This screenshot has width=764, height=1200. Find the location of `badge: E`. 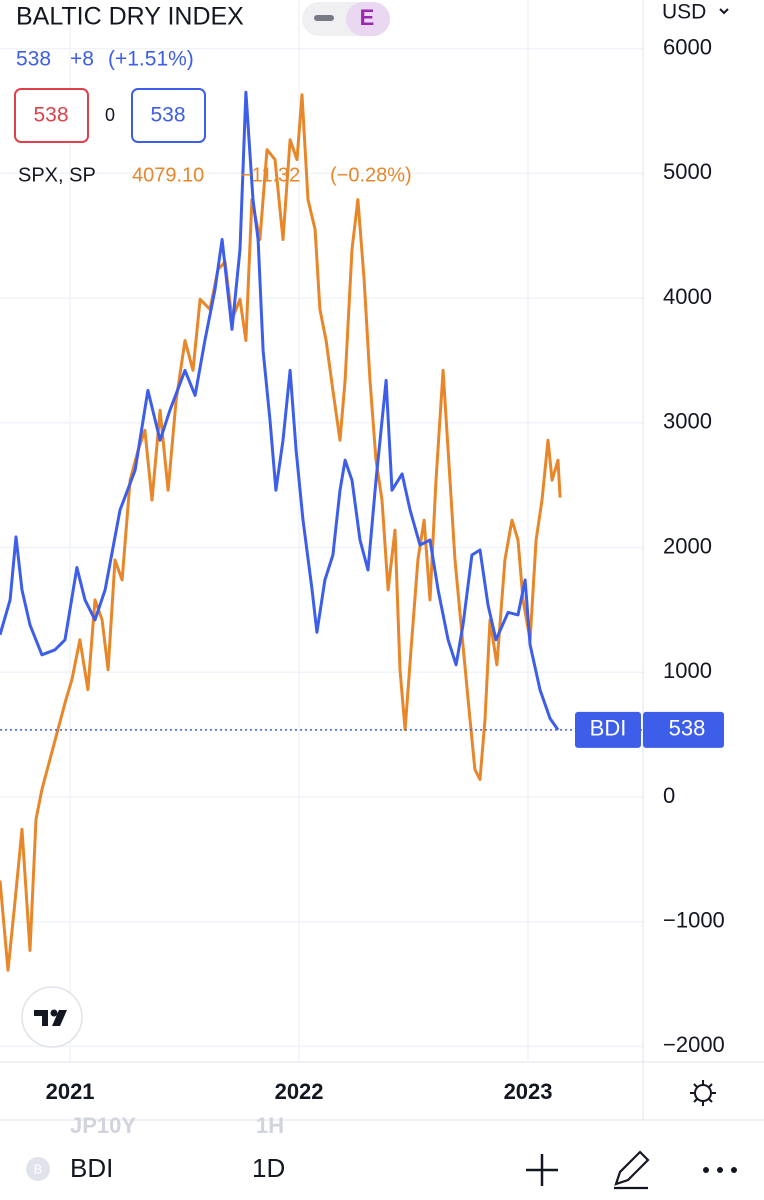

badge: E is located at coordinates (367, 17).